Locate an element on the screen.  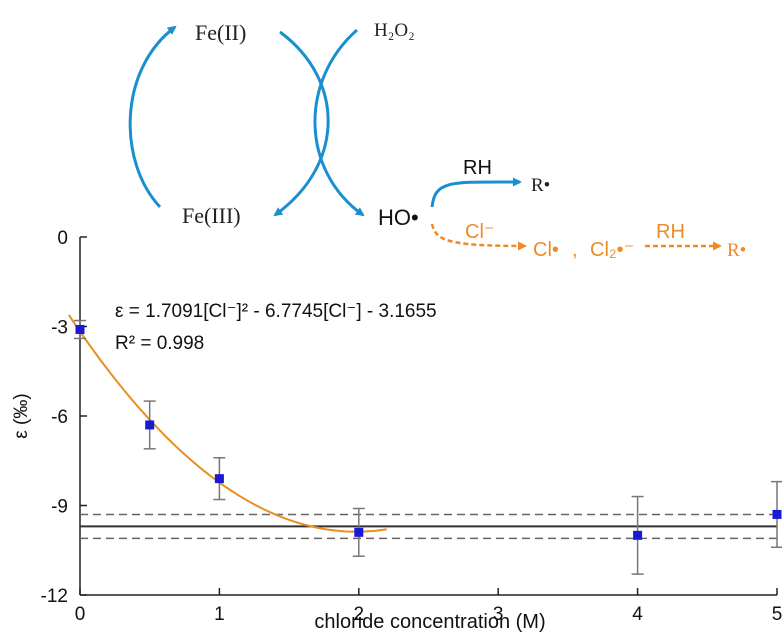
x-ticks: 0 1 2 3 4 5 is located at coordinates (428, 606).